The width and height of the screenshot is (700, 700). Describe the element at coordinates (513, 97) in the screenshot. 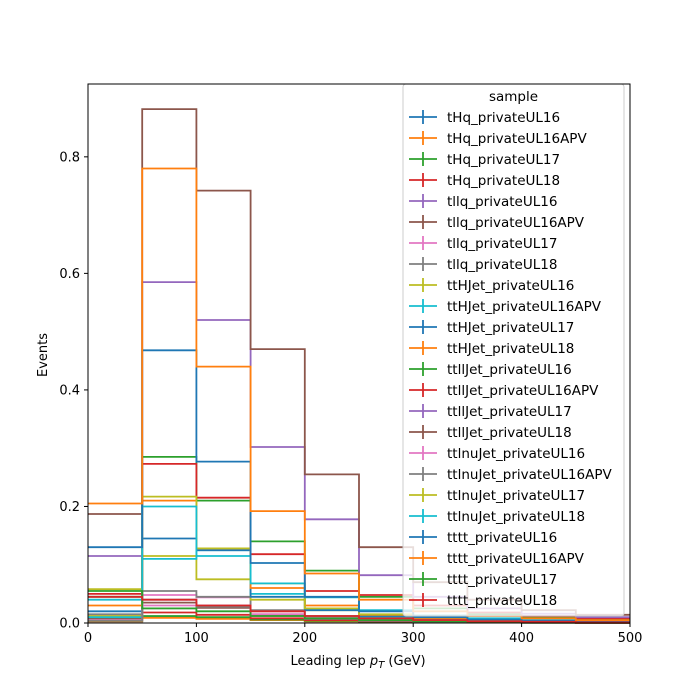

I see `legend-title: sample` at that location.